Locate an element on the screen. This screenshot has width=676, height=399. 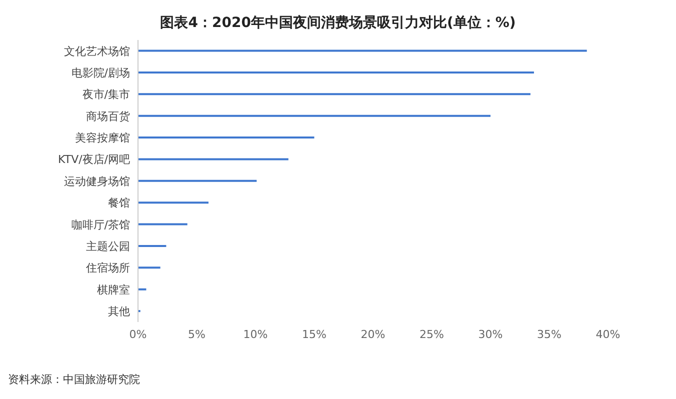
y-tick-label: 主题公园 is located at coordinates (108, 246).